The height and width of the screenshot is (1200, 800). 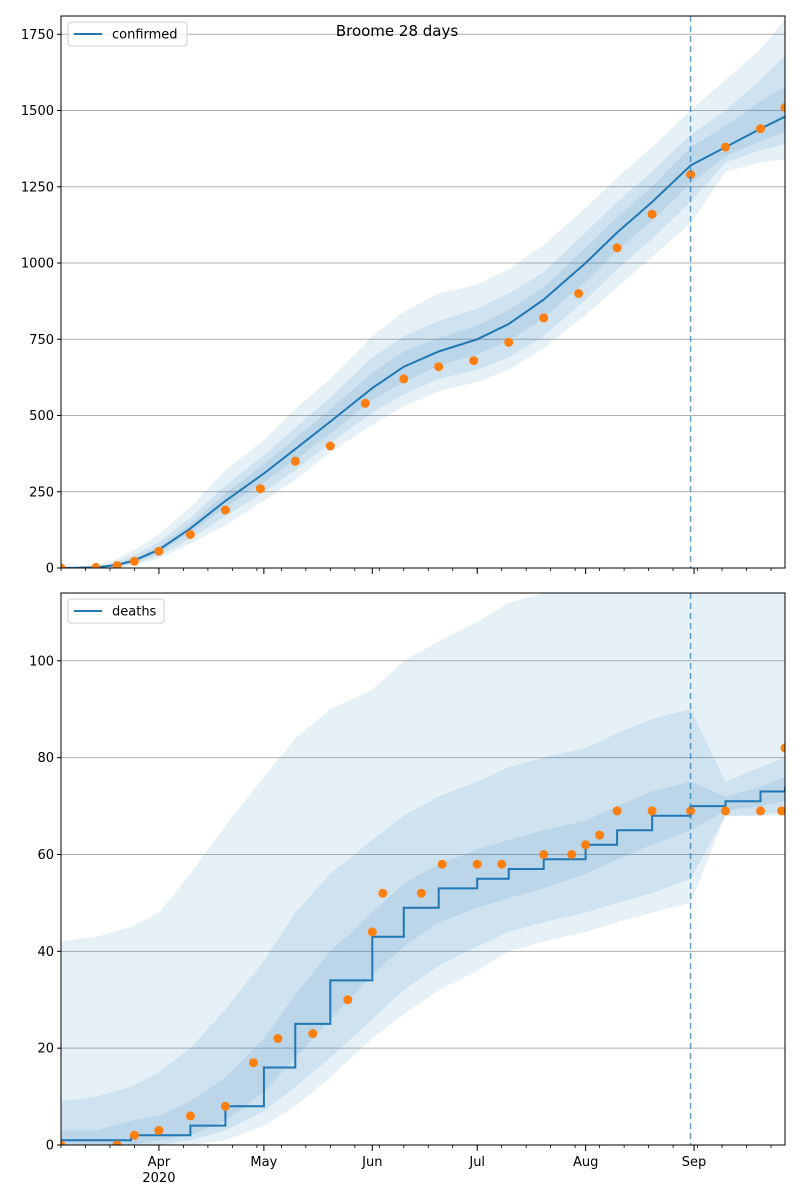 I want to click on x-tick-label: Apr, so click(x=159, y=1162).